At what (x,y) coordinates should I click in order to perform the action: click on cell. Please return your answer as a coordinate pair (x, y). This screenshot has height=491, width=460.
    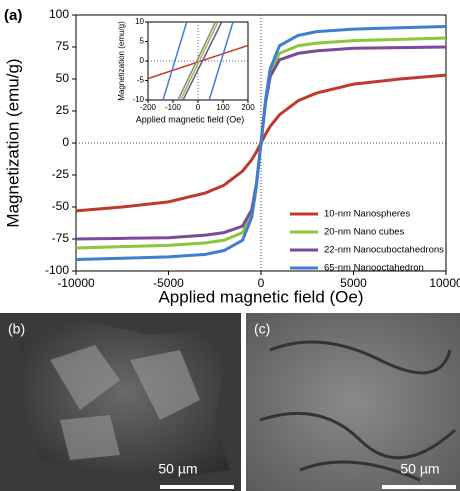
    Looking at the image, I should click on (125, 402).